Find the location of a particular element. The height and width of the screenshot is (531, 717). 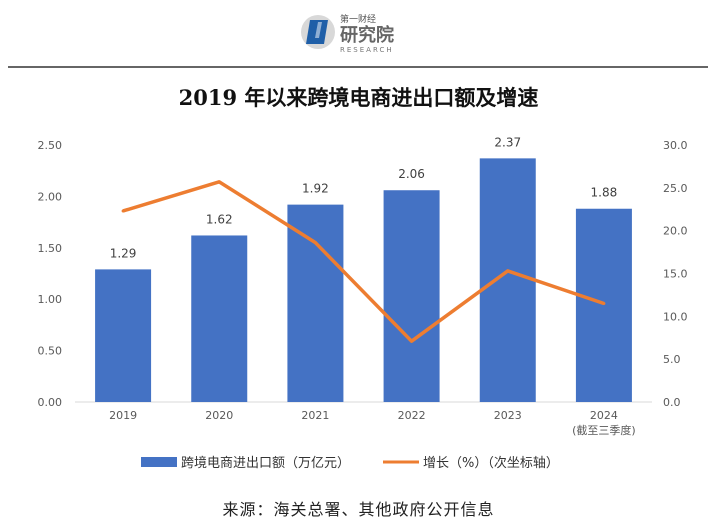

left-axis-tick-label: 0.00 is located at coordinates (50, 402).